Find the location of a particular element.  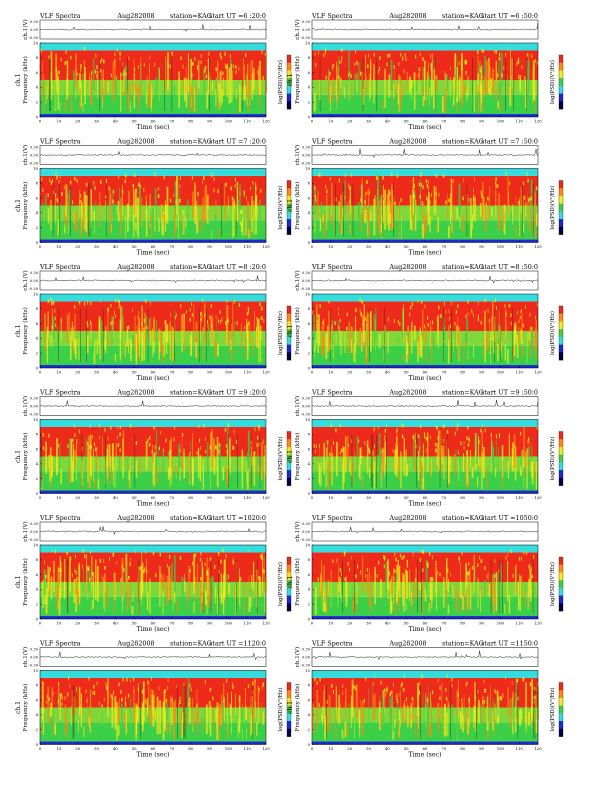

time-tick-label: 100 is located at coordinates (501, 372).